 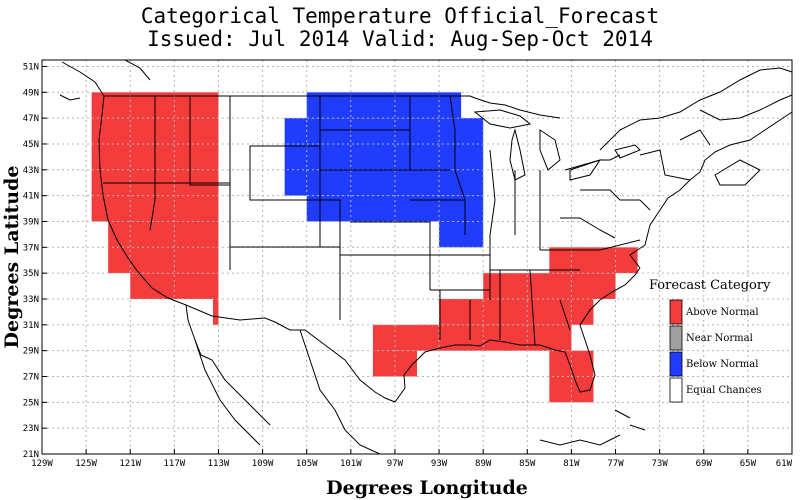 I want to click on x-tick-label: 109W, so click(x=263, y=464).